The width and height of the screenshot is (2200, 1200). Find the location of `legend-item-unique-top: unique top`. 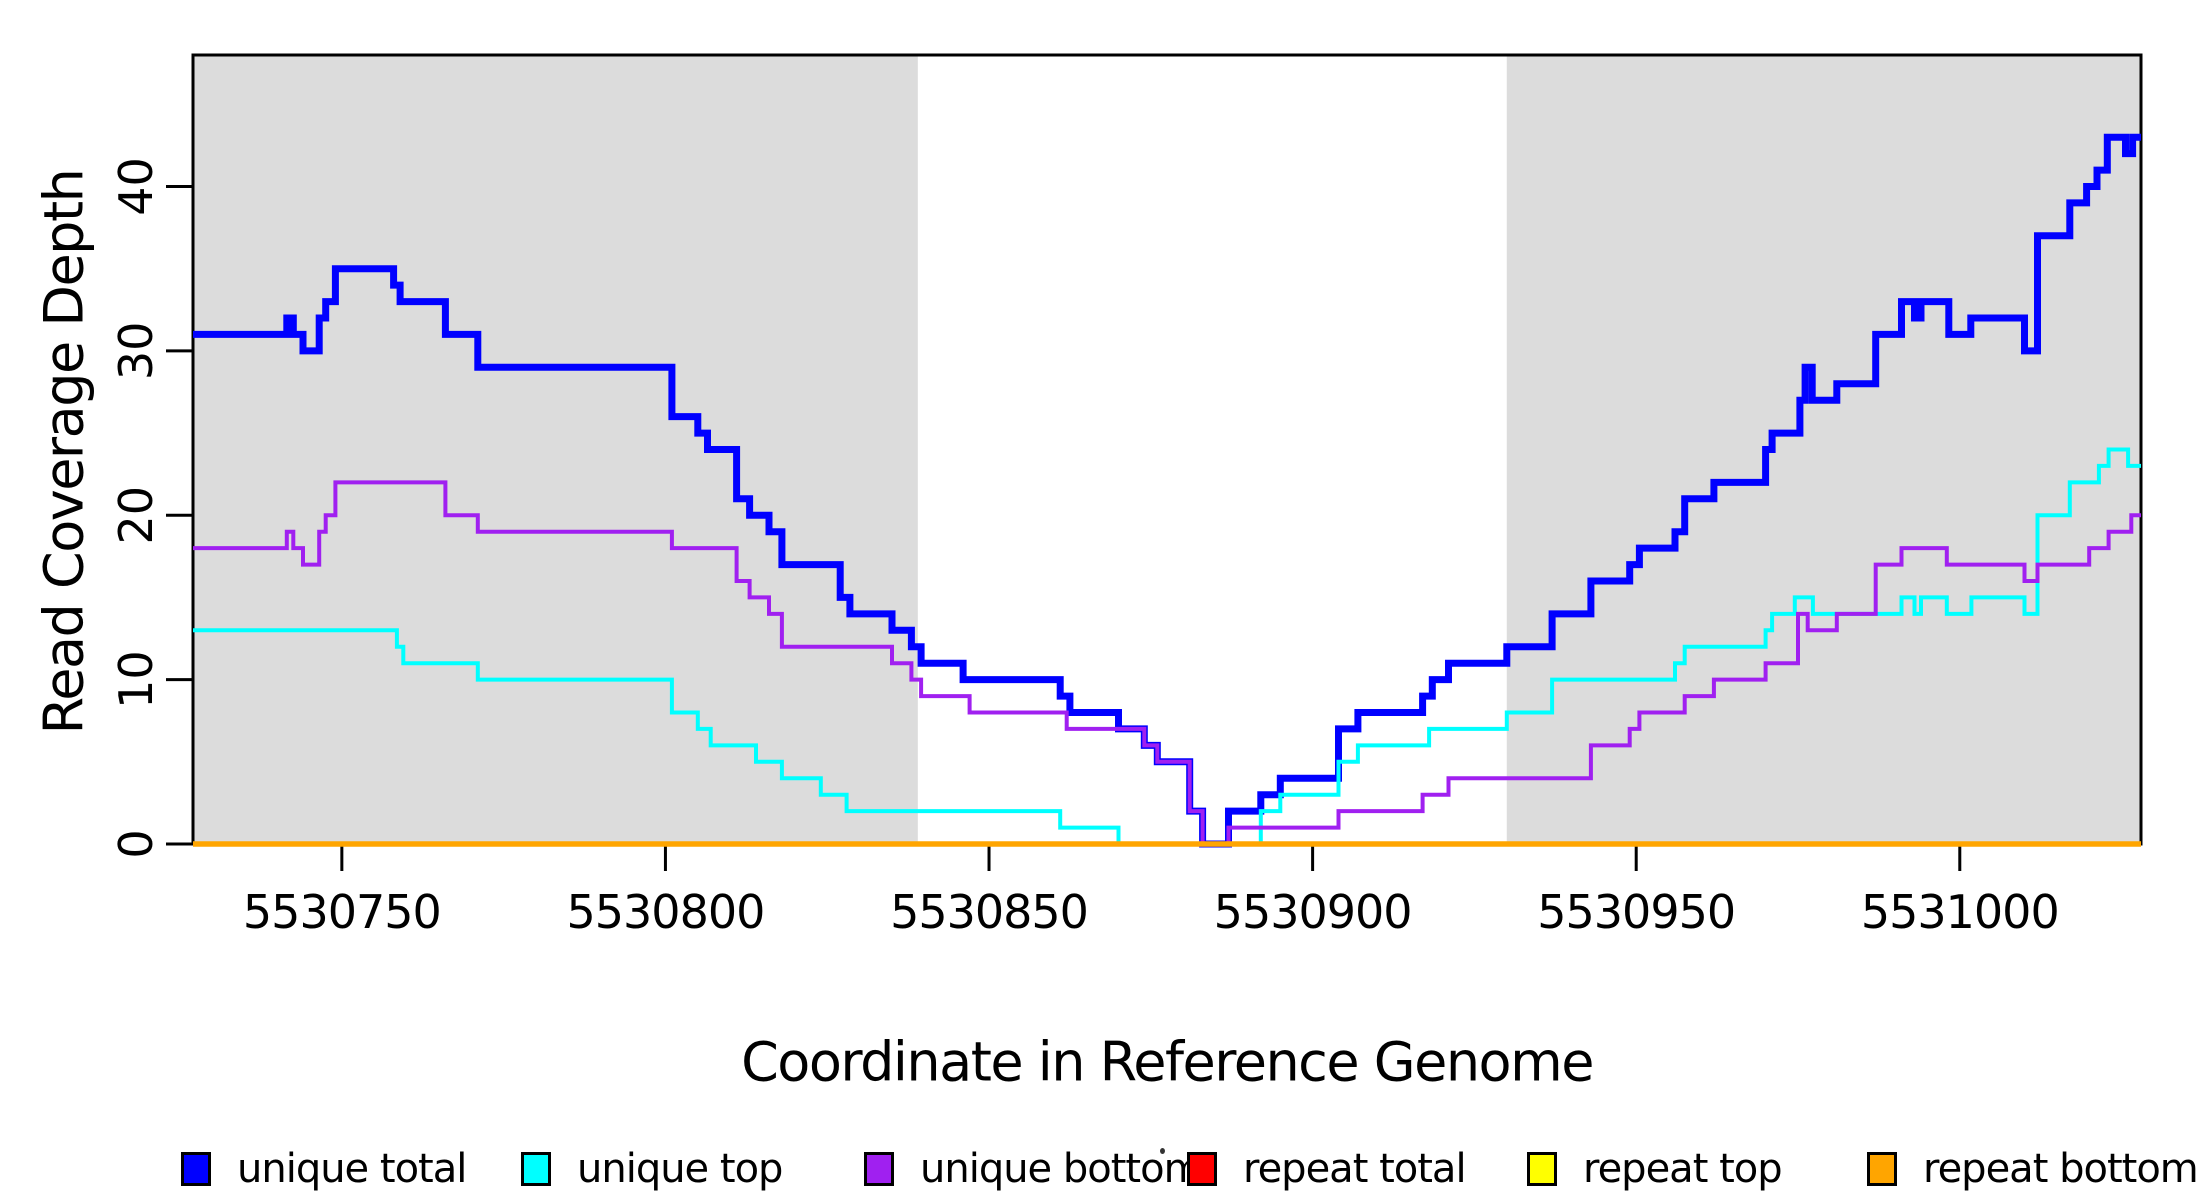

legend-item-unique-top: unique top is located at coordinates (652, 1169).